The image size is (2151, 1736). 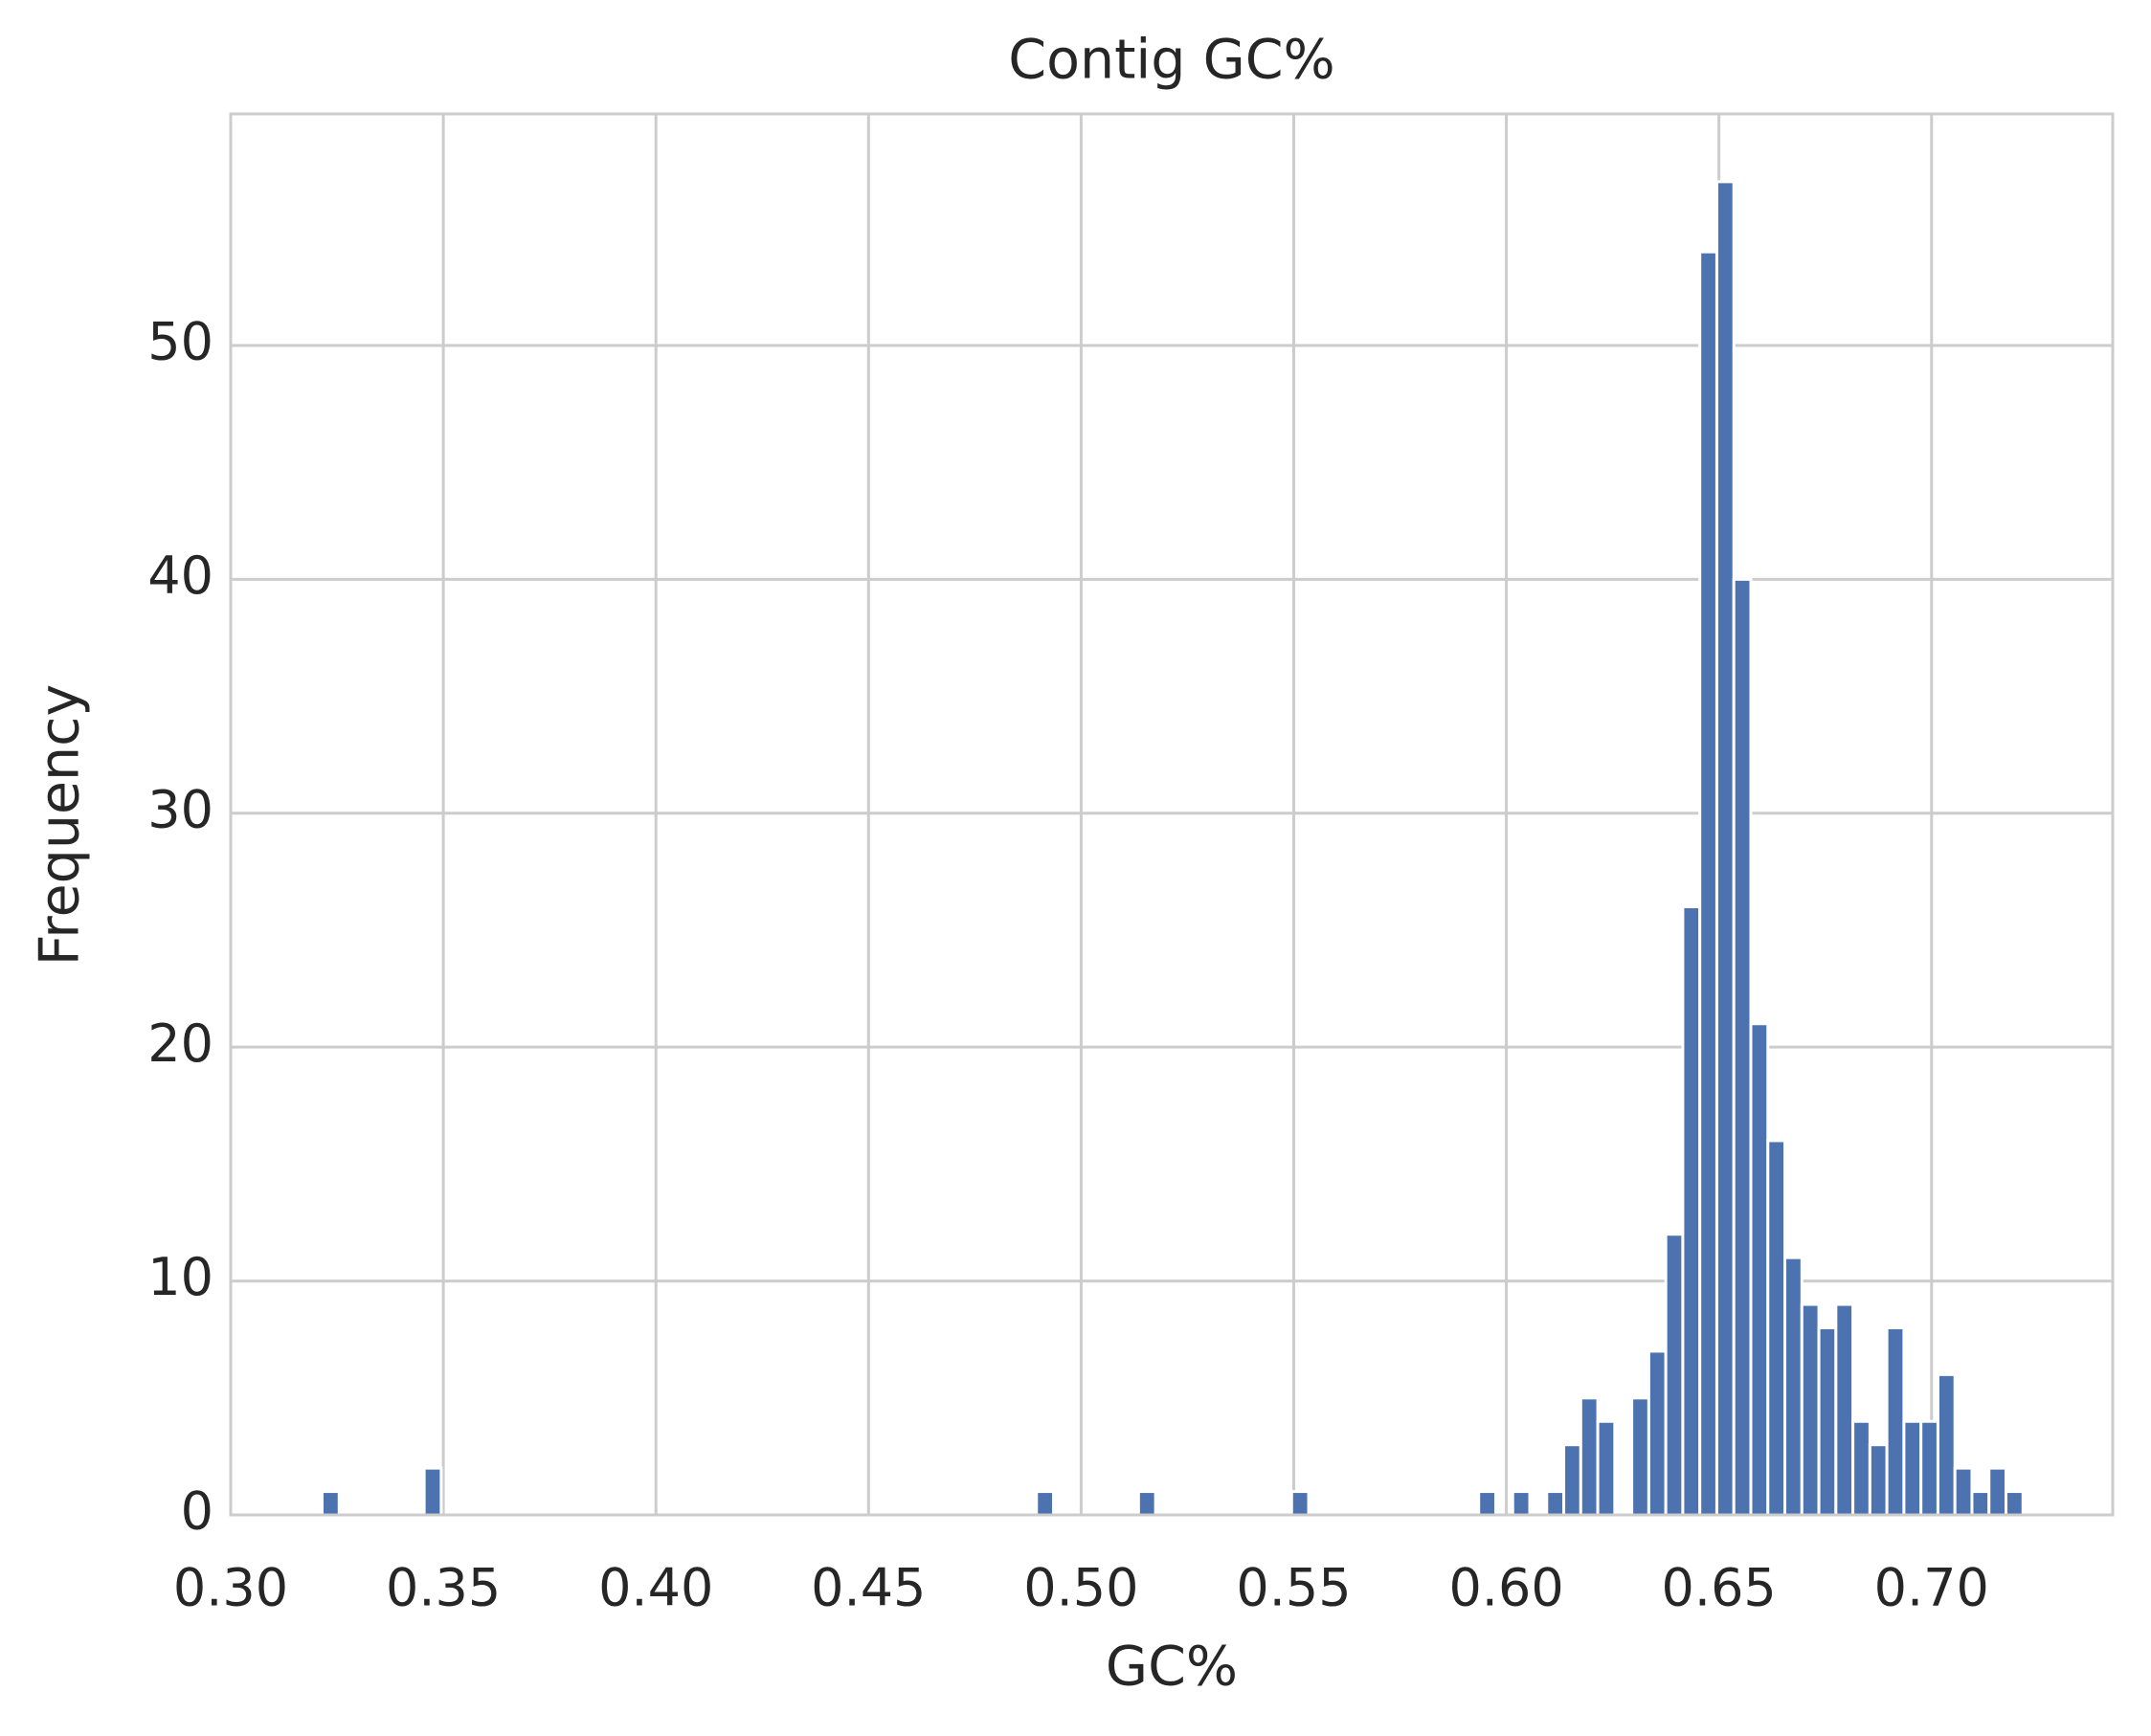 What do you see at coordinates (1293, 1588) in the screenshot?
I see `x-tick-label: 0.55` at bounding box center [1293, 1588].